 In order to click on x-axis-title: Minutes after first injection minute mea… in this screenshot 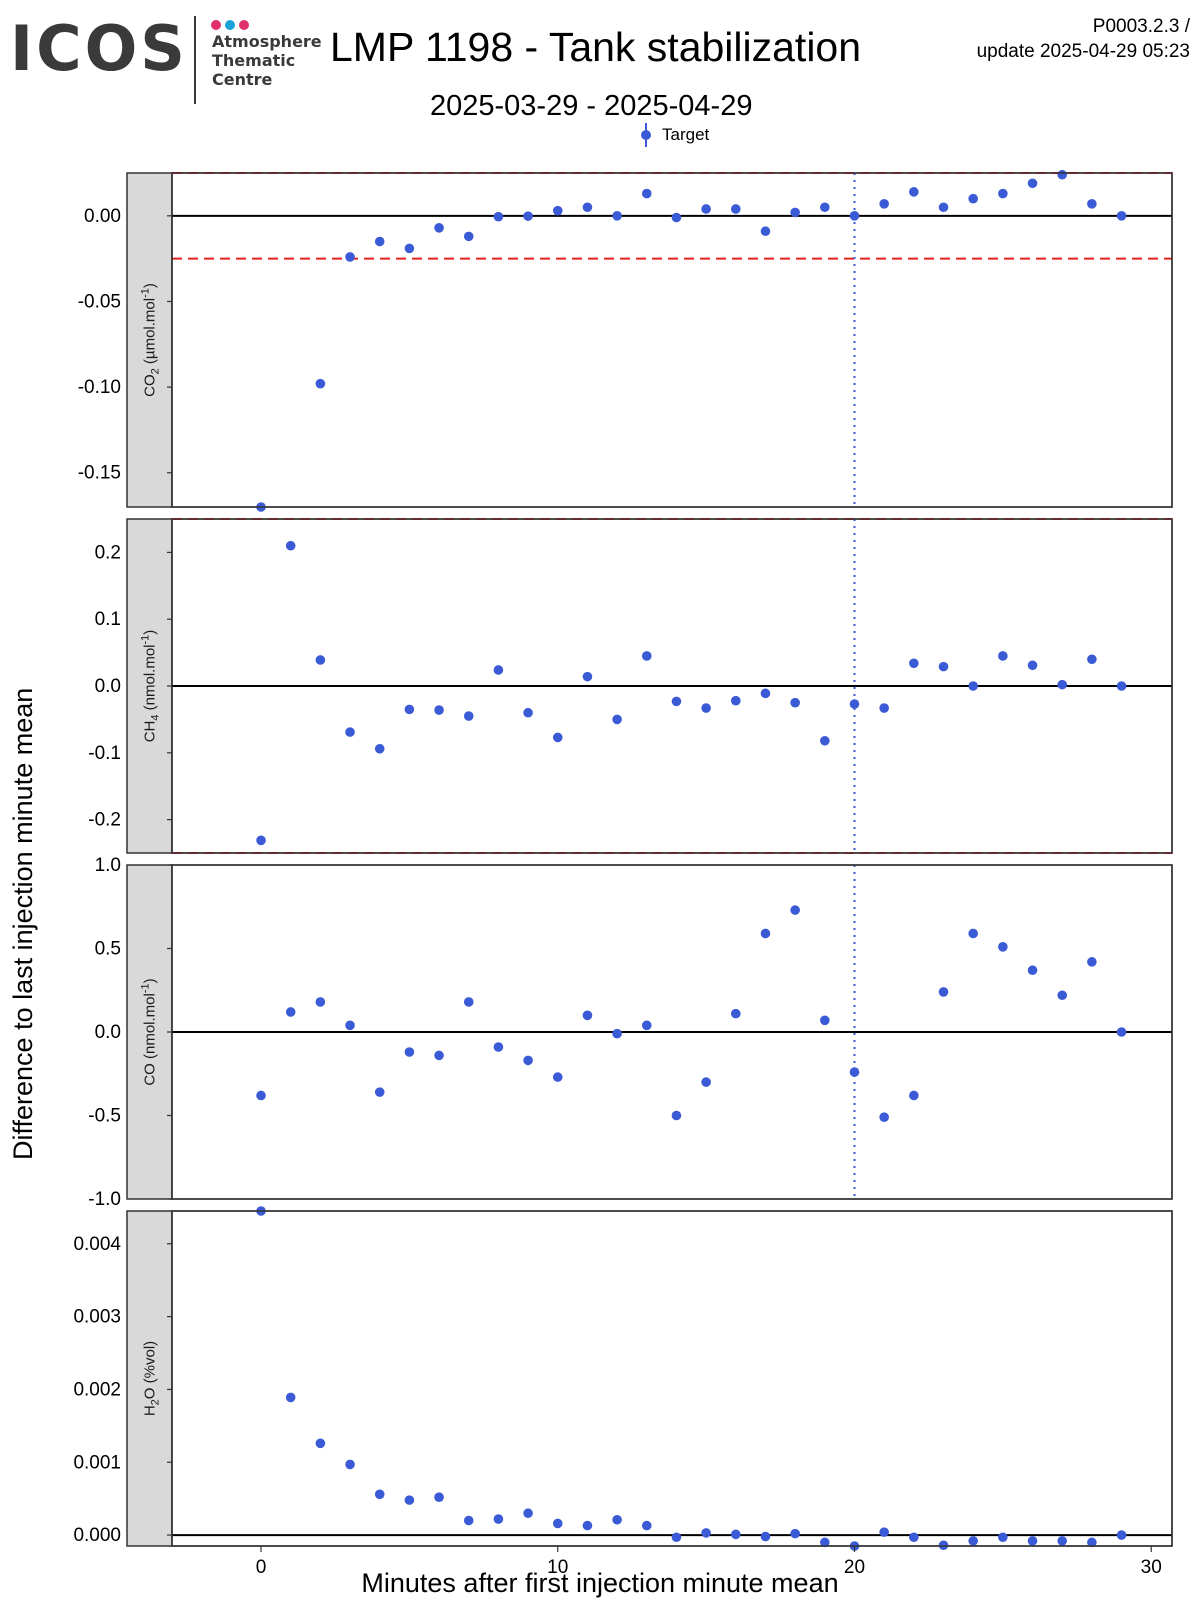, I will do `click(600, 1583)`.